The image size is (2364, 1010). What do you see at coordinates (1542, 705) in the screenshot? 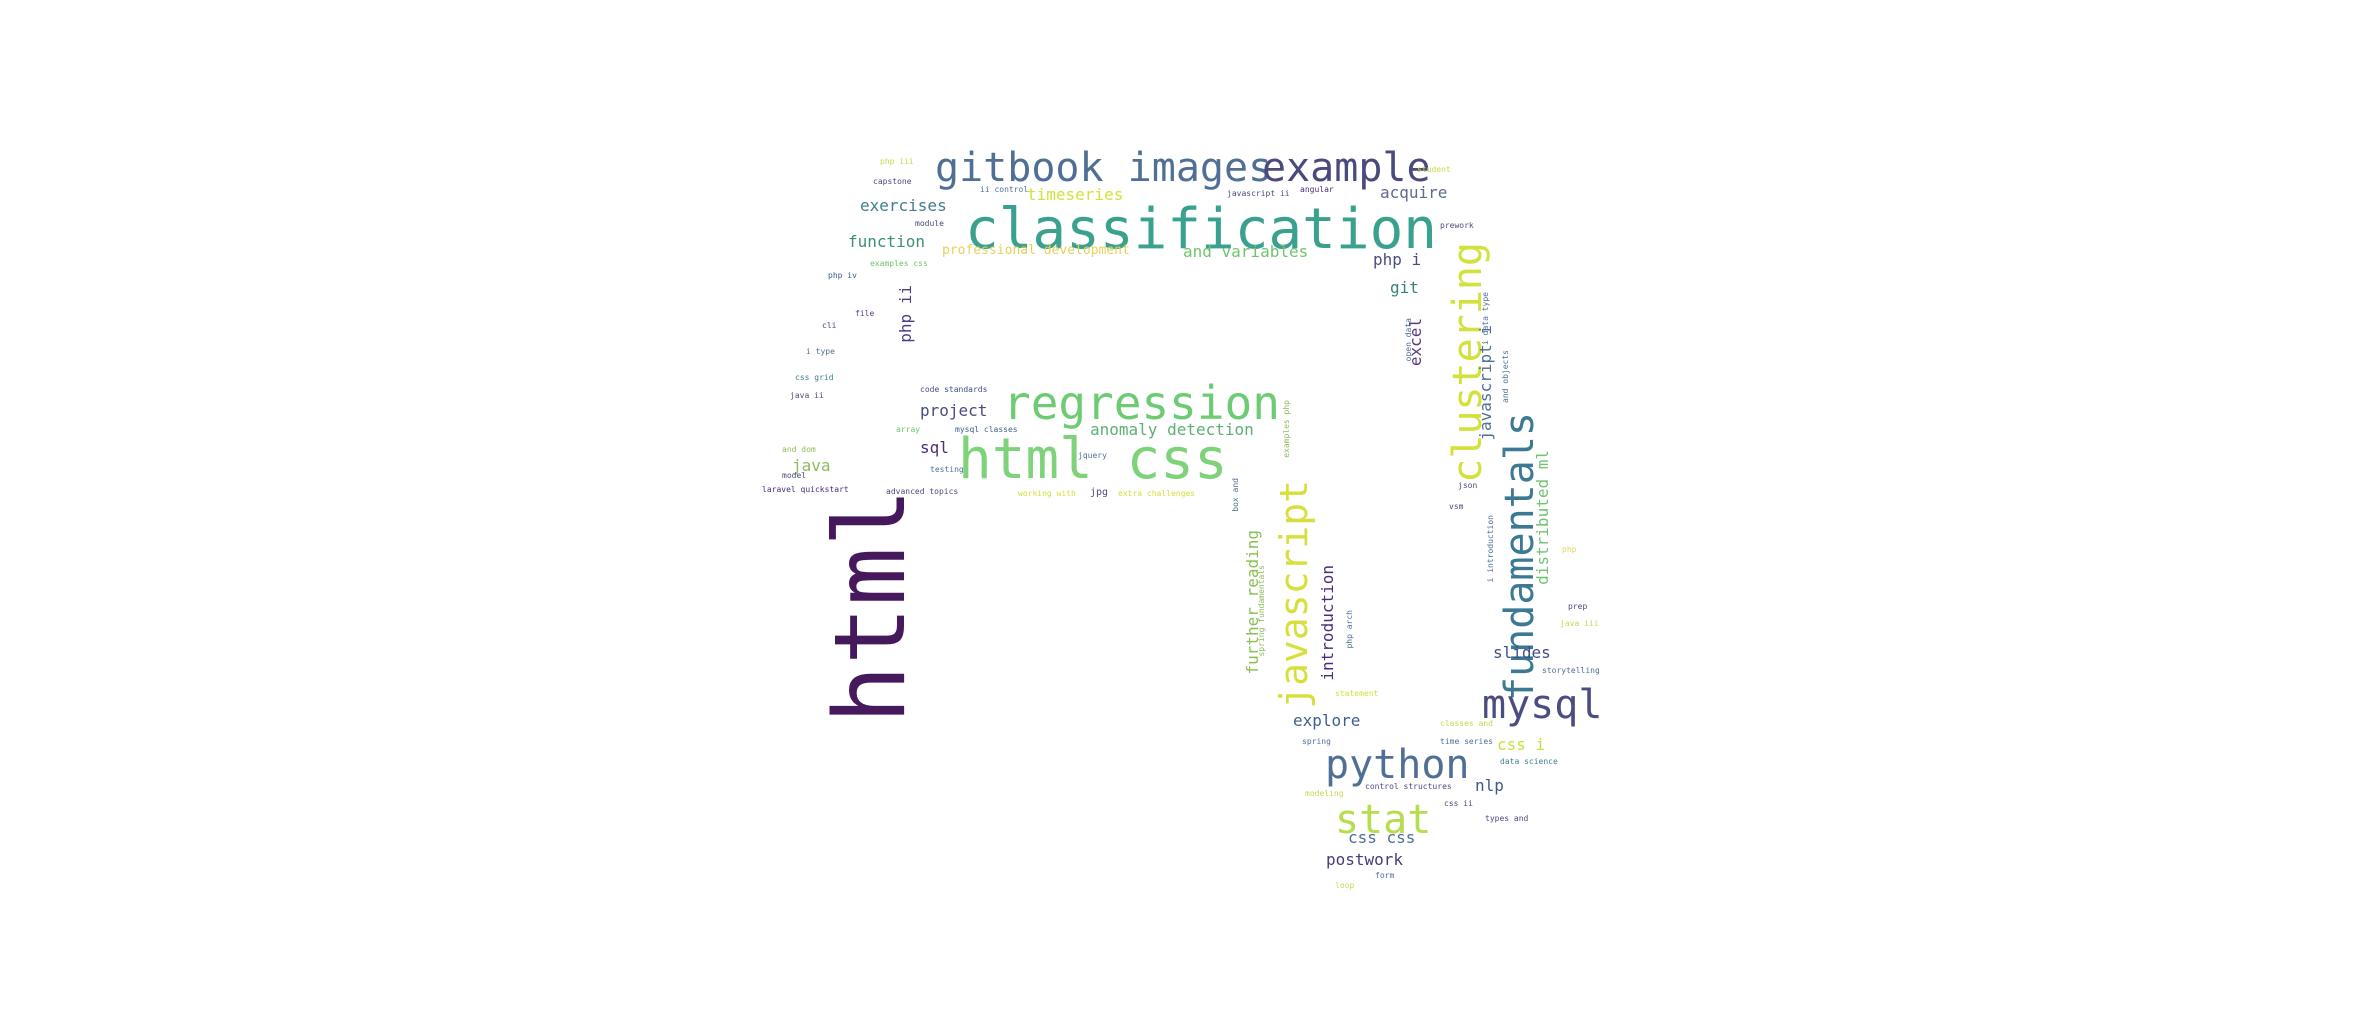
I see `cloud-word: mysql` at bounding box center [1542, 705].